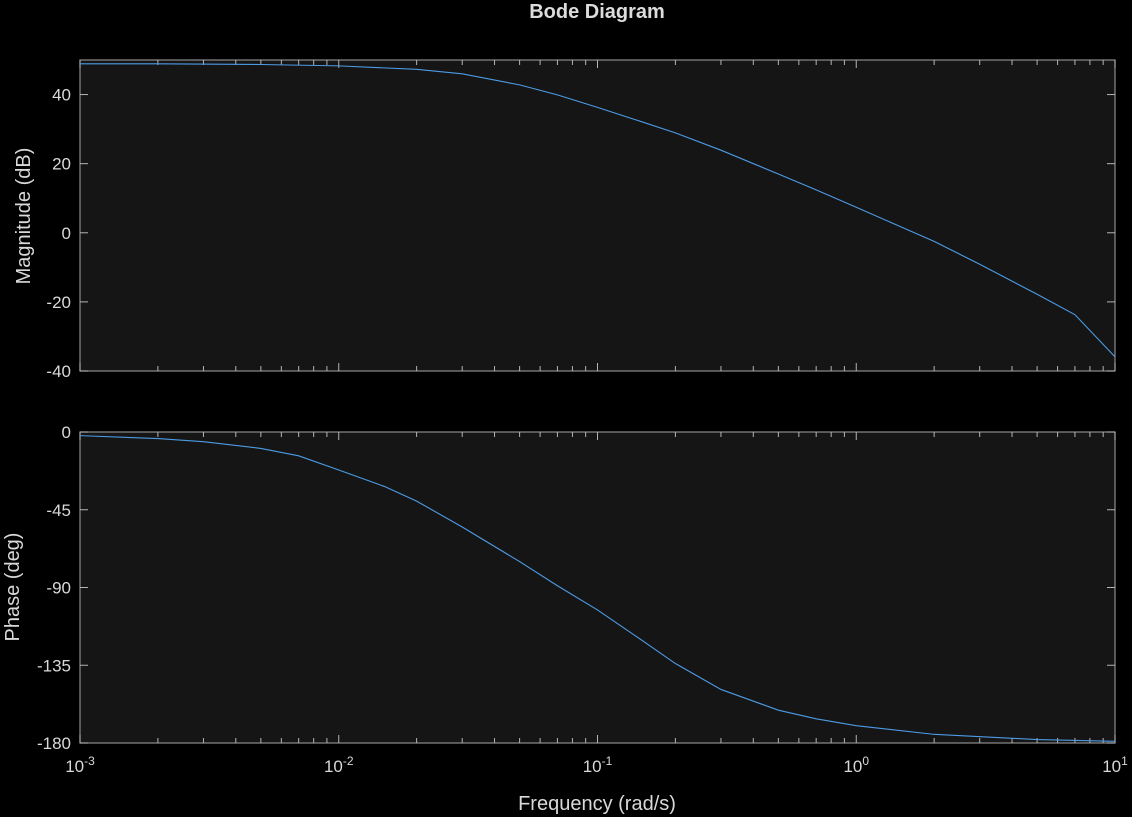 The width and height of the screenshot is (1132, 817). Describe the element at coordinates (856, 765) in the screenshot. I see `x-tick-label: 10⁰` at that location.